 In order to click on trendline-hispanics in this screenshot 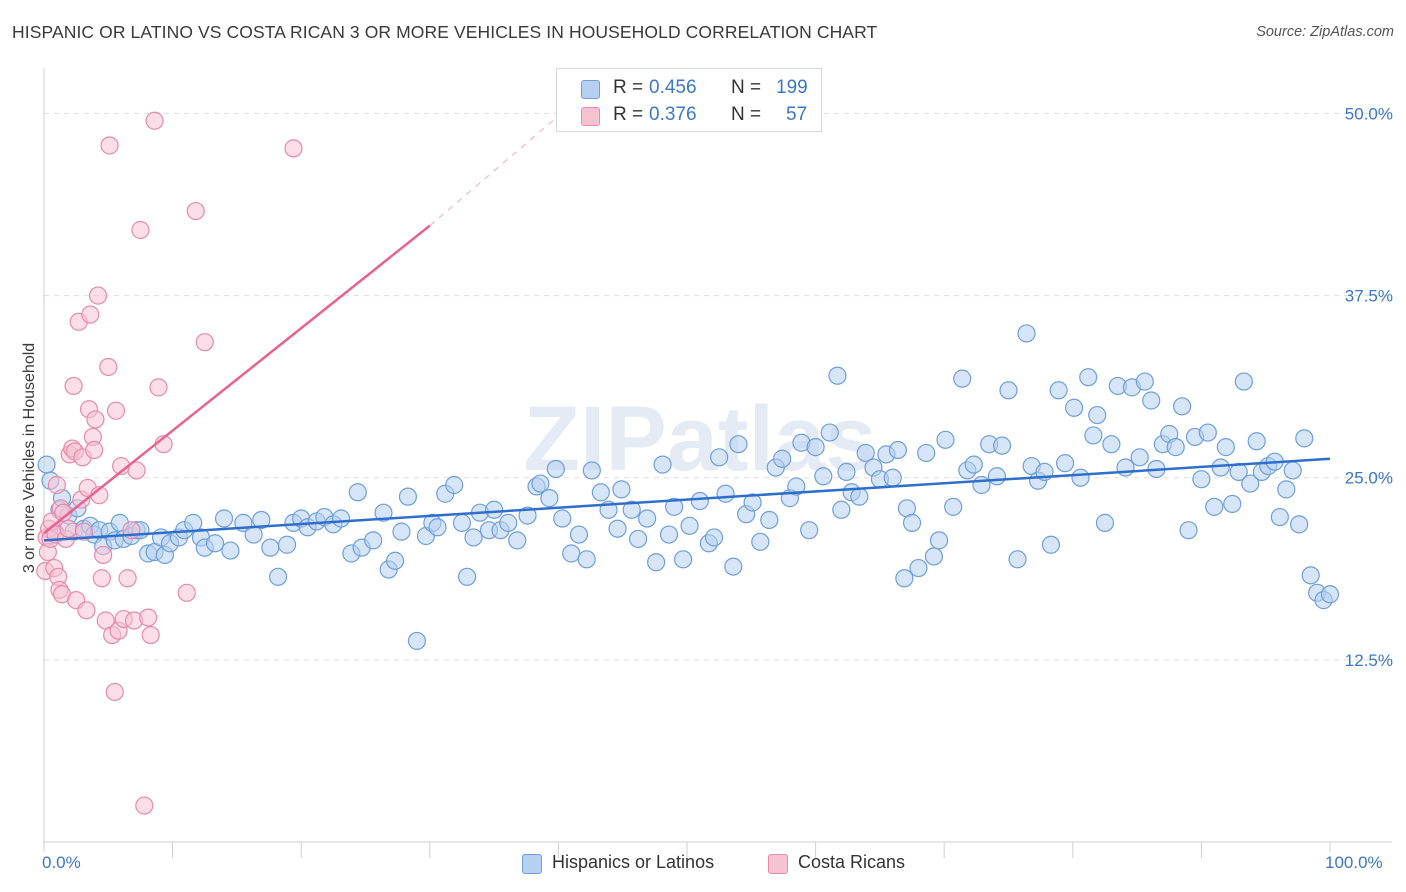, I will do `click(687, 499)`.